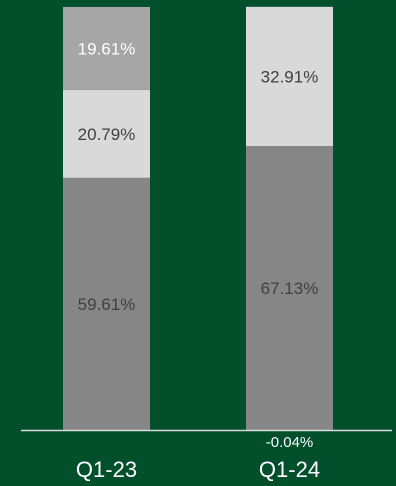  I want to click on data-label-q1-24-0: 67.13%, so click(290, 288).